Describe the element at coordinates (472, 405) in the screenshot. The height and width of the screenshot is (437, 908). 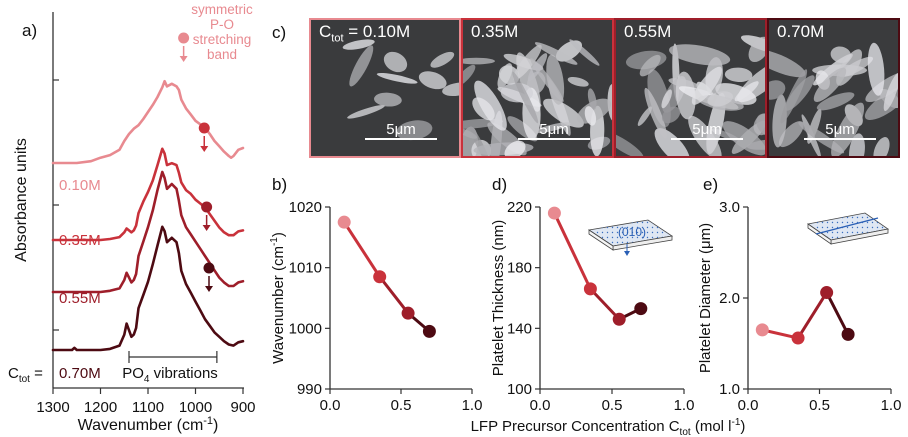
I see `x-tick-label-b-2: 1.0` at that location.